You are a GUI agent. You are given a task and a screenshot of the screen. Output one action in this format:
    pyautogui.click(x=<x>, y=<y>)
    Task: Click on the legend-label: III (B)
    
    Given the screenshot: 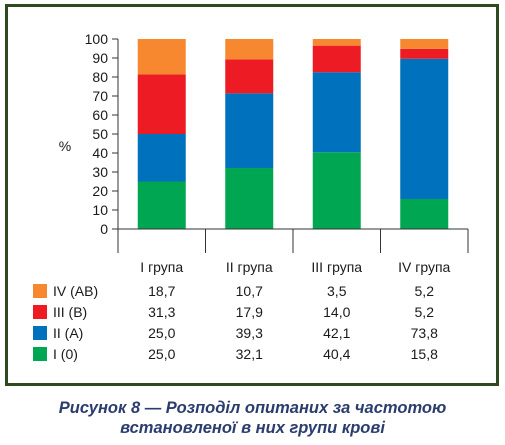 What is the action you would take?
    pyautogui.click(x=70, y=312)
    